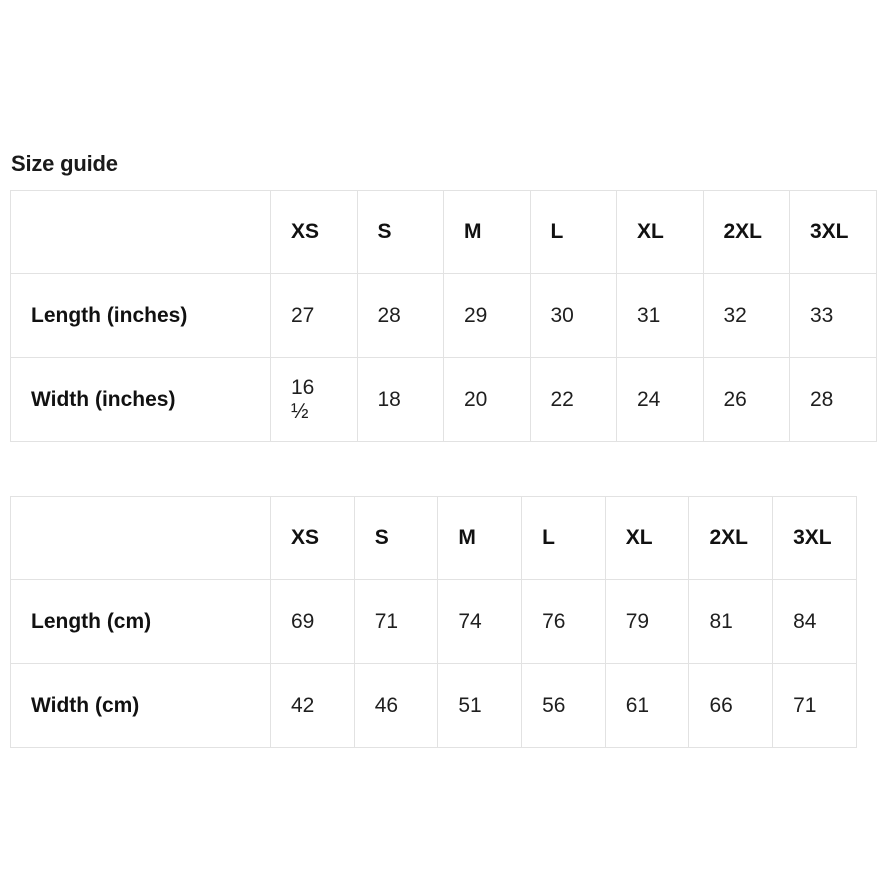 This screenshot has height=885, width=885. I want to click on table-row: Width (inches) 16 ½ 18 20 22 24 26 28, so click(443, 399).